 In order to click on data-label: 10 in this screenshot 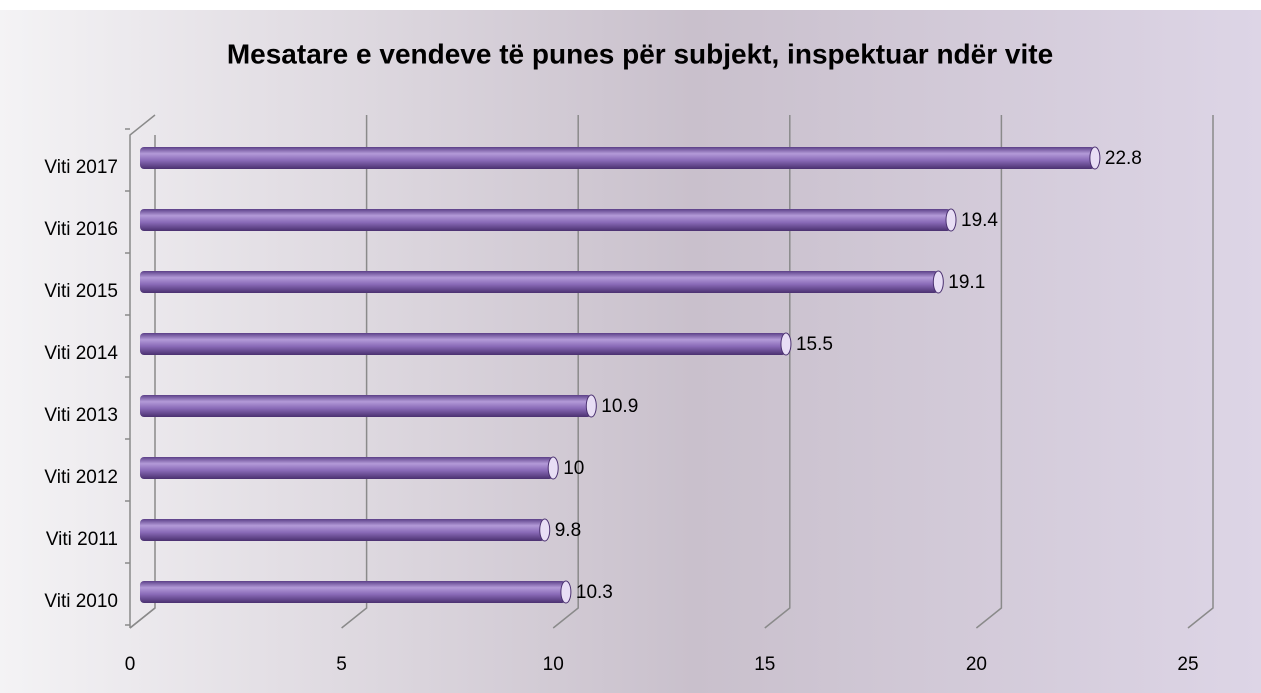, I will do `click(573, 468)`.